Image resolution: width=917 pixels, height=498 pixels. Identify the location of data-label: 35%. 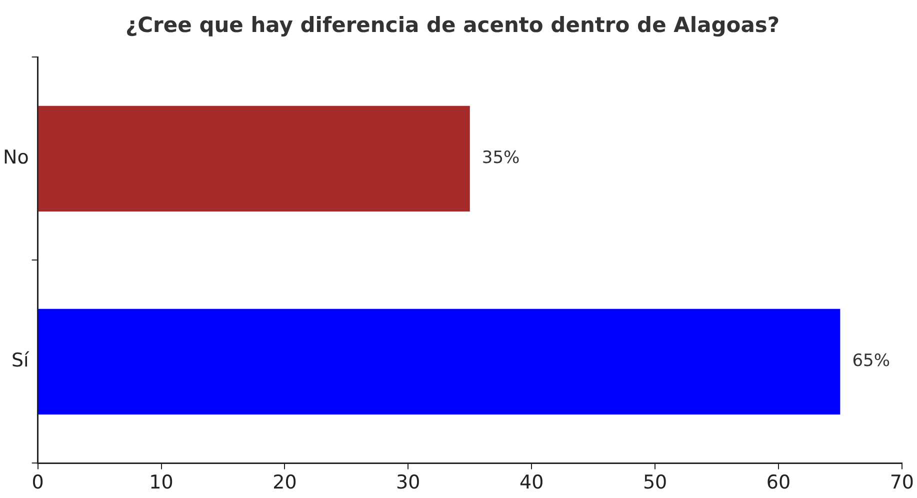
(501, 158).